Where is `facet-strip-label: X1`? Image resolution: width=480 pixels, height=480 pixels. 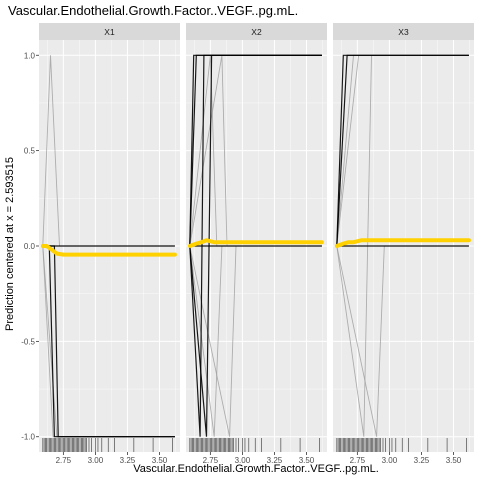 facet-strip-label: X1 is located at coordinates (109, 32).